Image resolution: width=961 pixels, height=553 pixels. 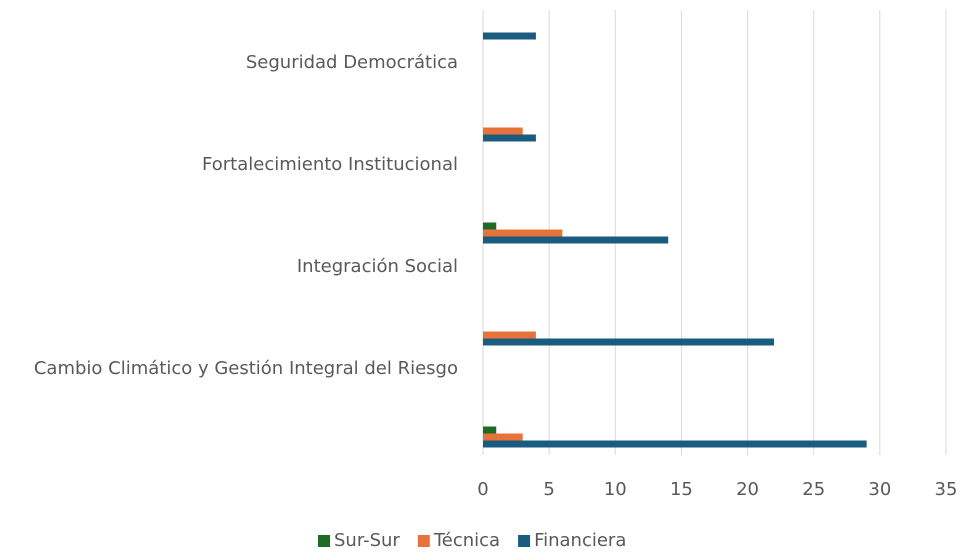 I want to click on legend-label: Sur-Sur, so click(x=367, y=540).